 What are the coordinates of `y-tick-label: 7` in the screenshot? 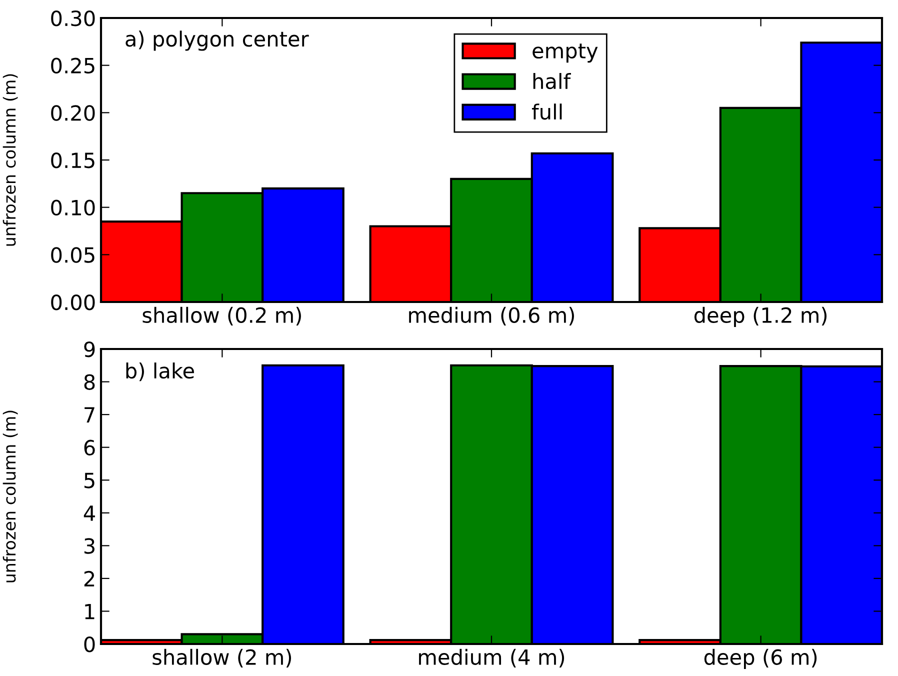 It's located at (89, 414).